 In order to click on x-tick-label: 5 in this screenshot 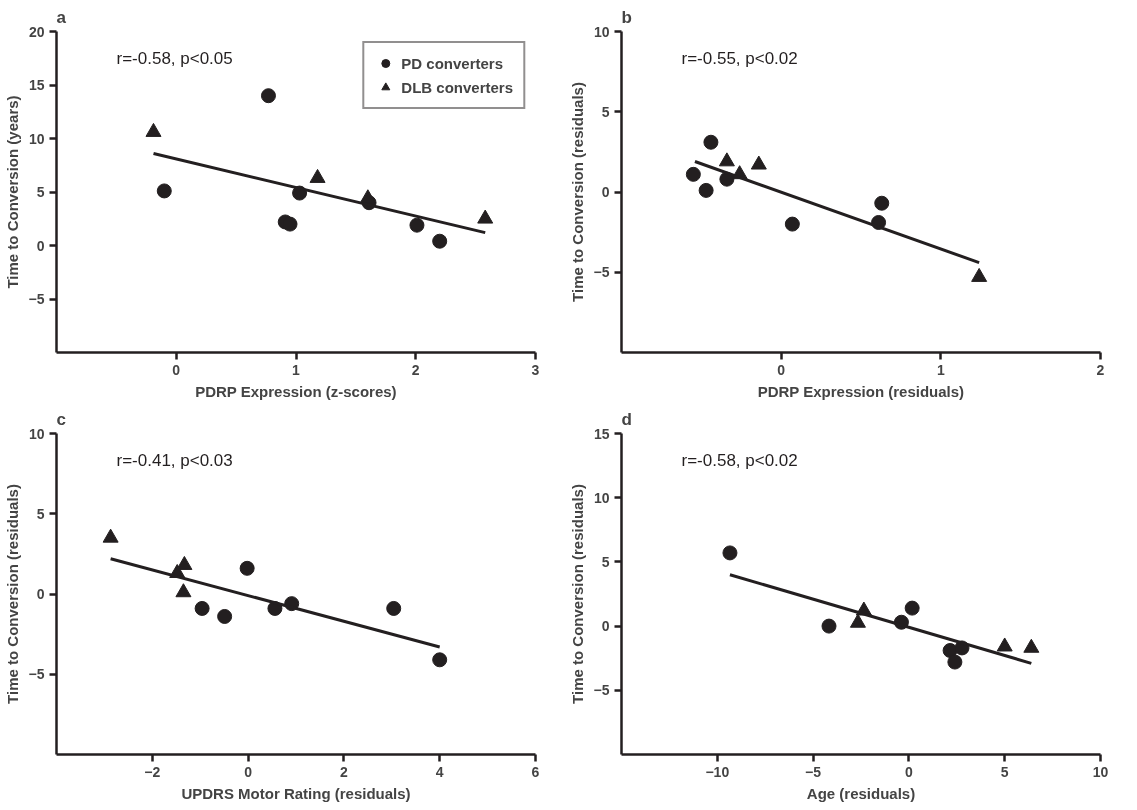, I will do `click(1004, 771)`.